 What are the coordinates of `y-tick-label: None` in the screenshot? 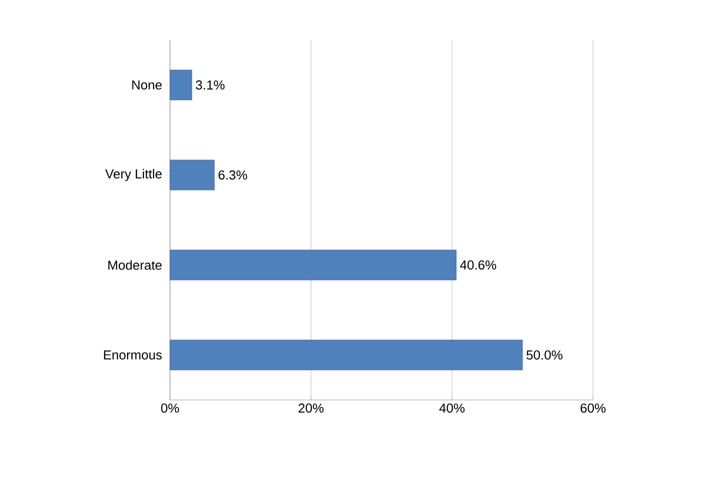 It's located at (147, 85).